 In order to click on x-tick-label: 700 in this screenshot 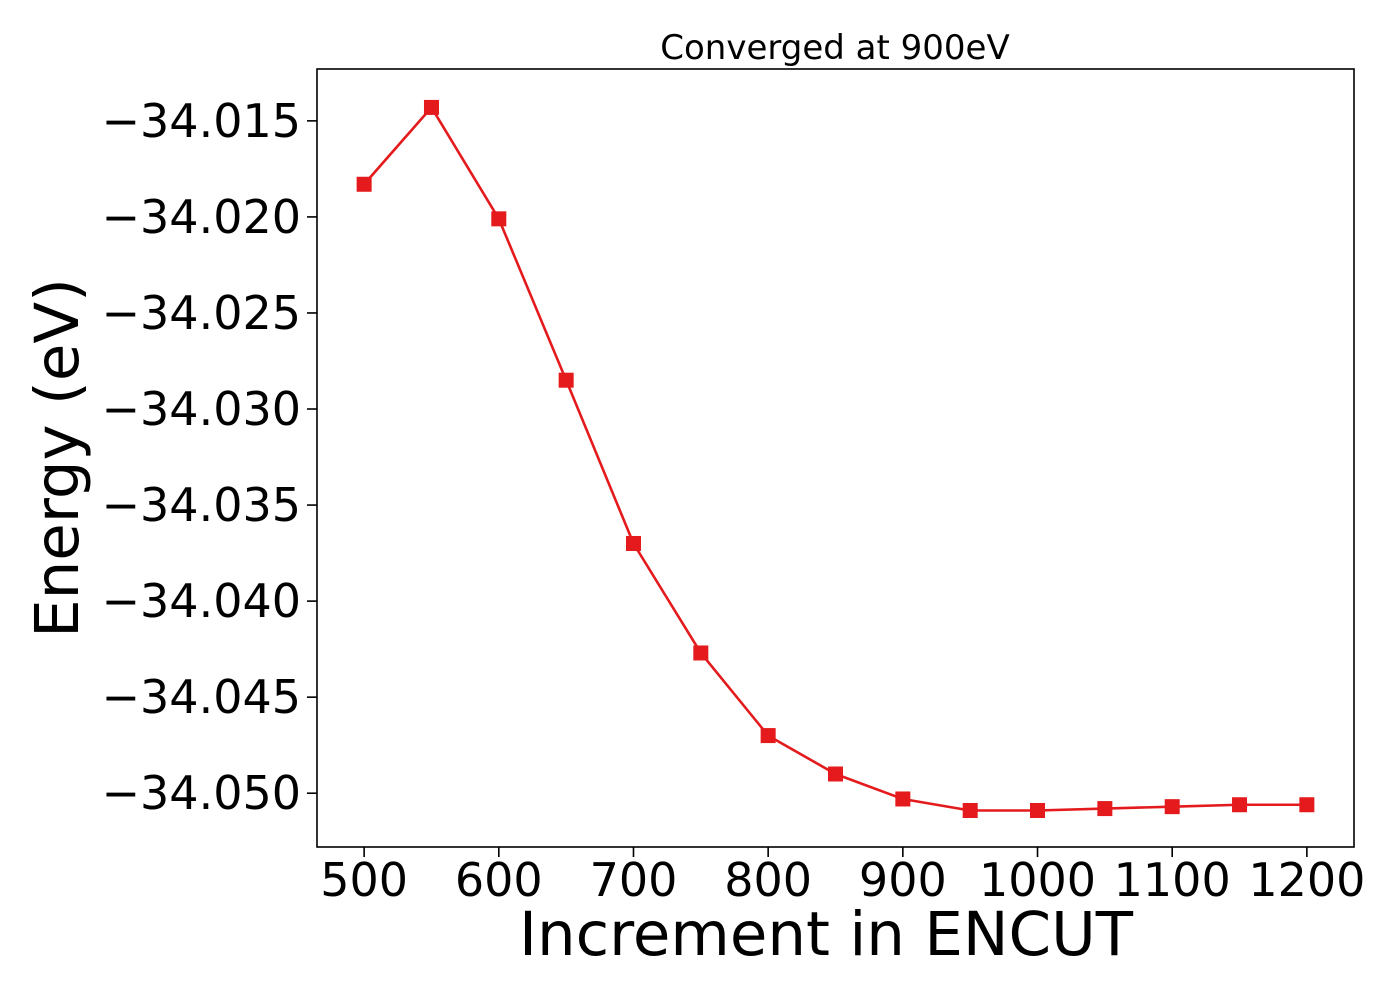, I will do `click(634, 880)`.